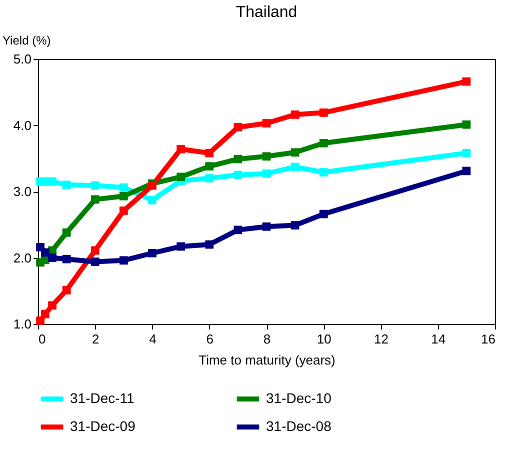 The image size is (511, 464). What do you see at coordinates (267, 12) in the screenshot?
I see `chart-title: Thailand` at bounding box center [267, 12].